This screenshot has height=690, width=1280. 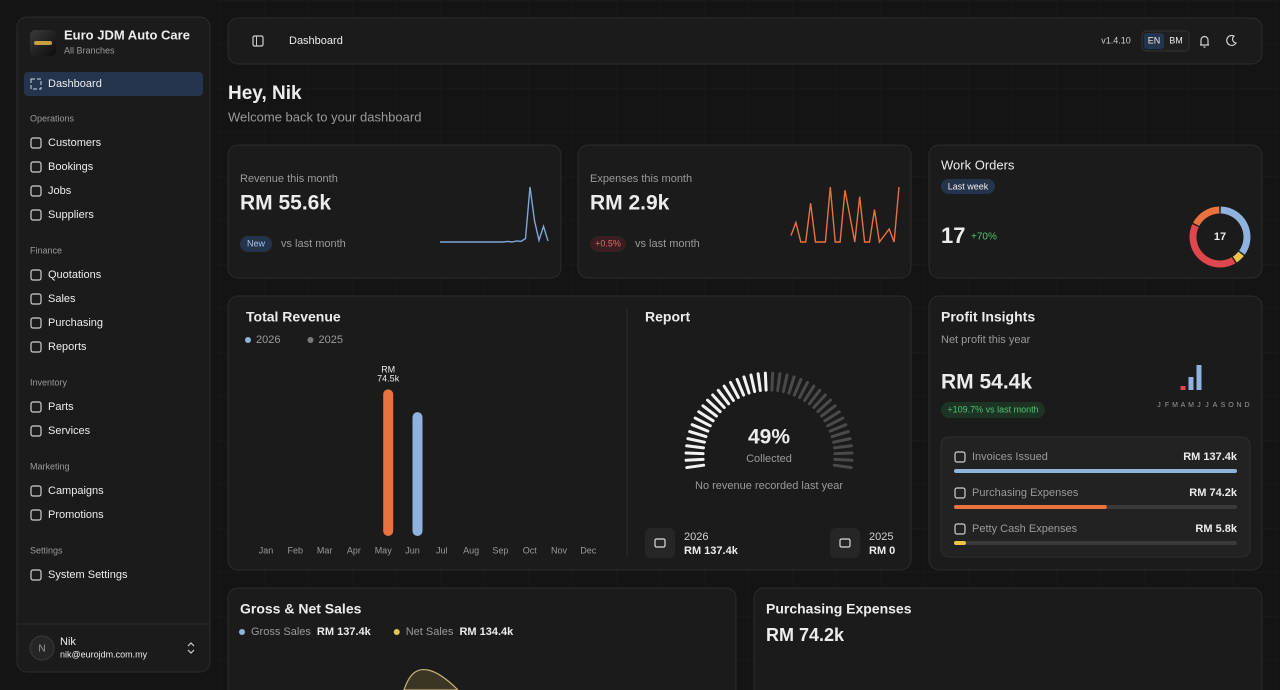 I want to click on theme-toggle, so click(x=1231, y=40).